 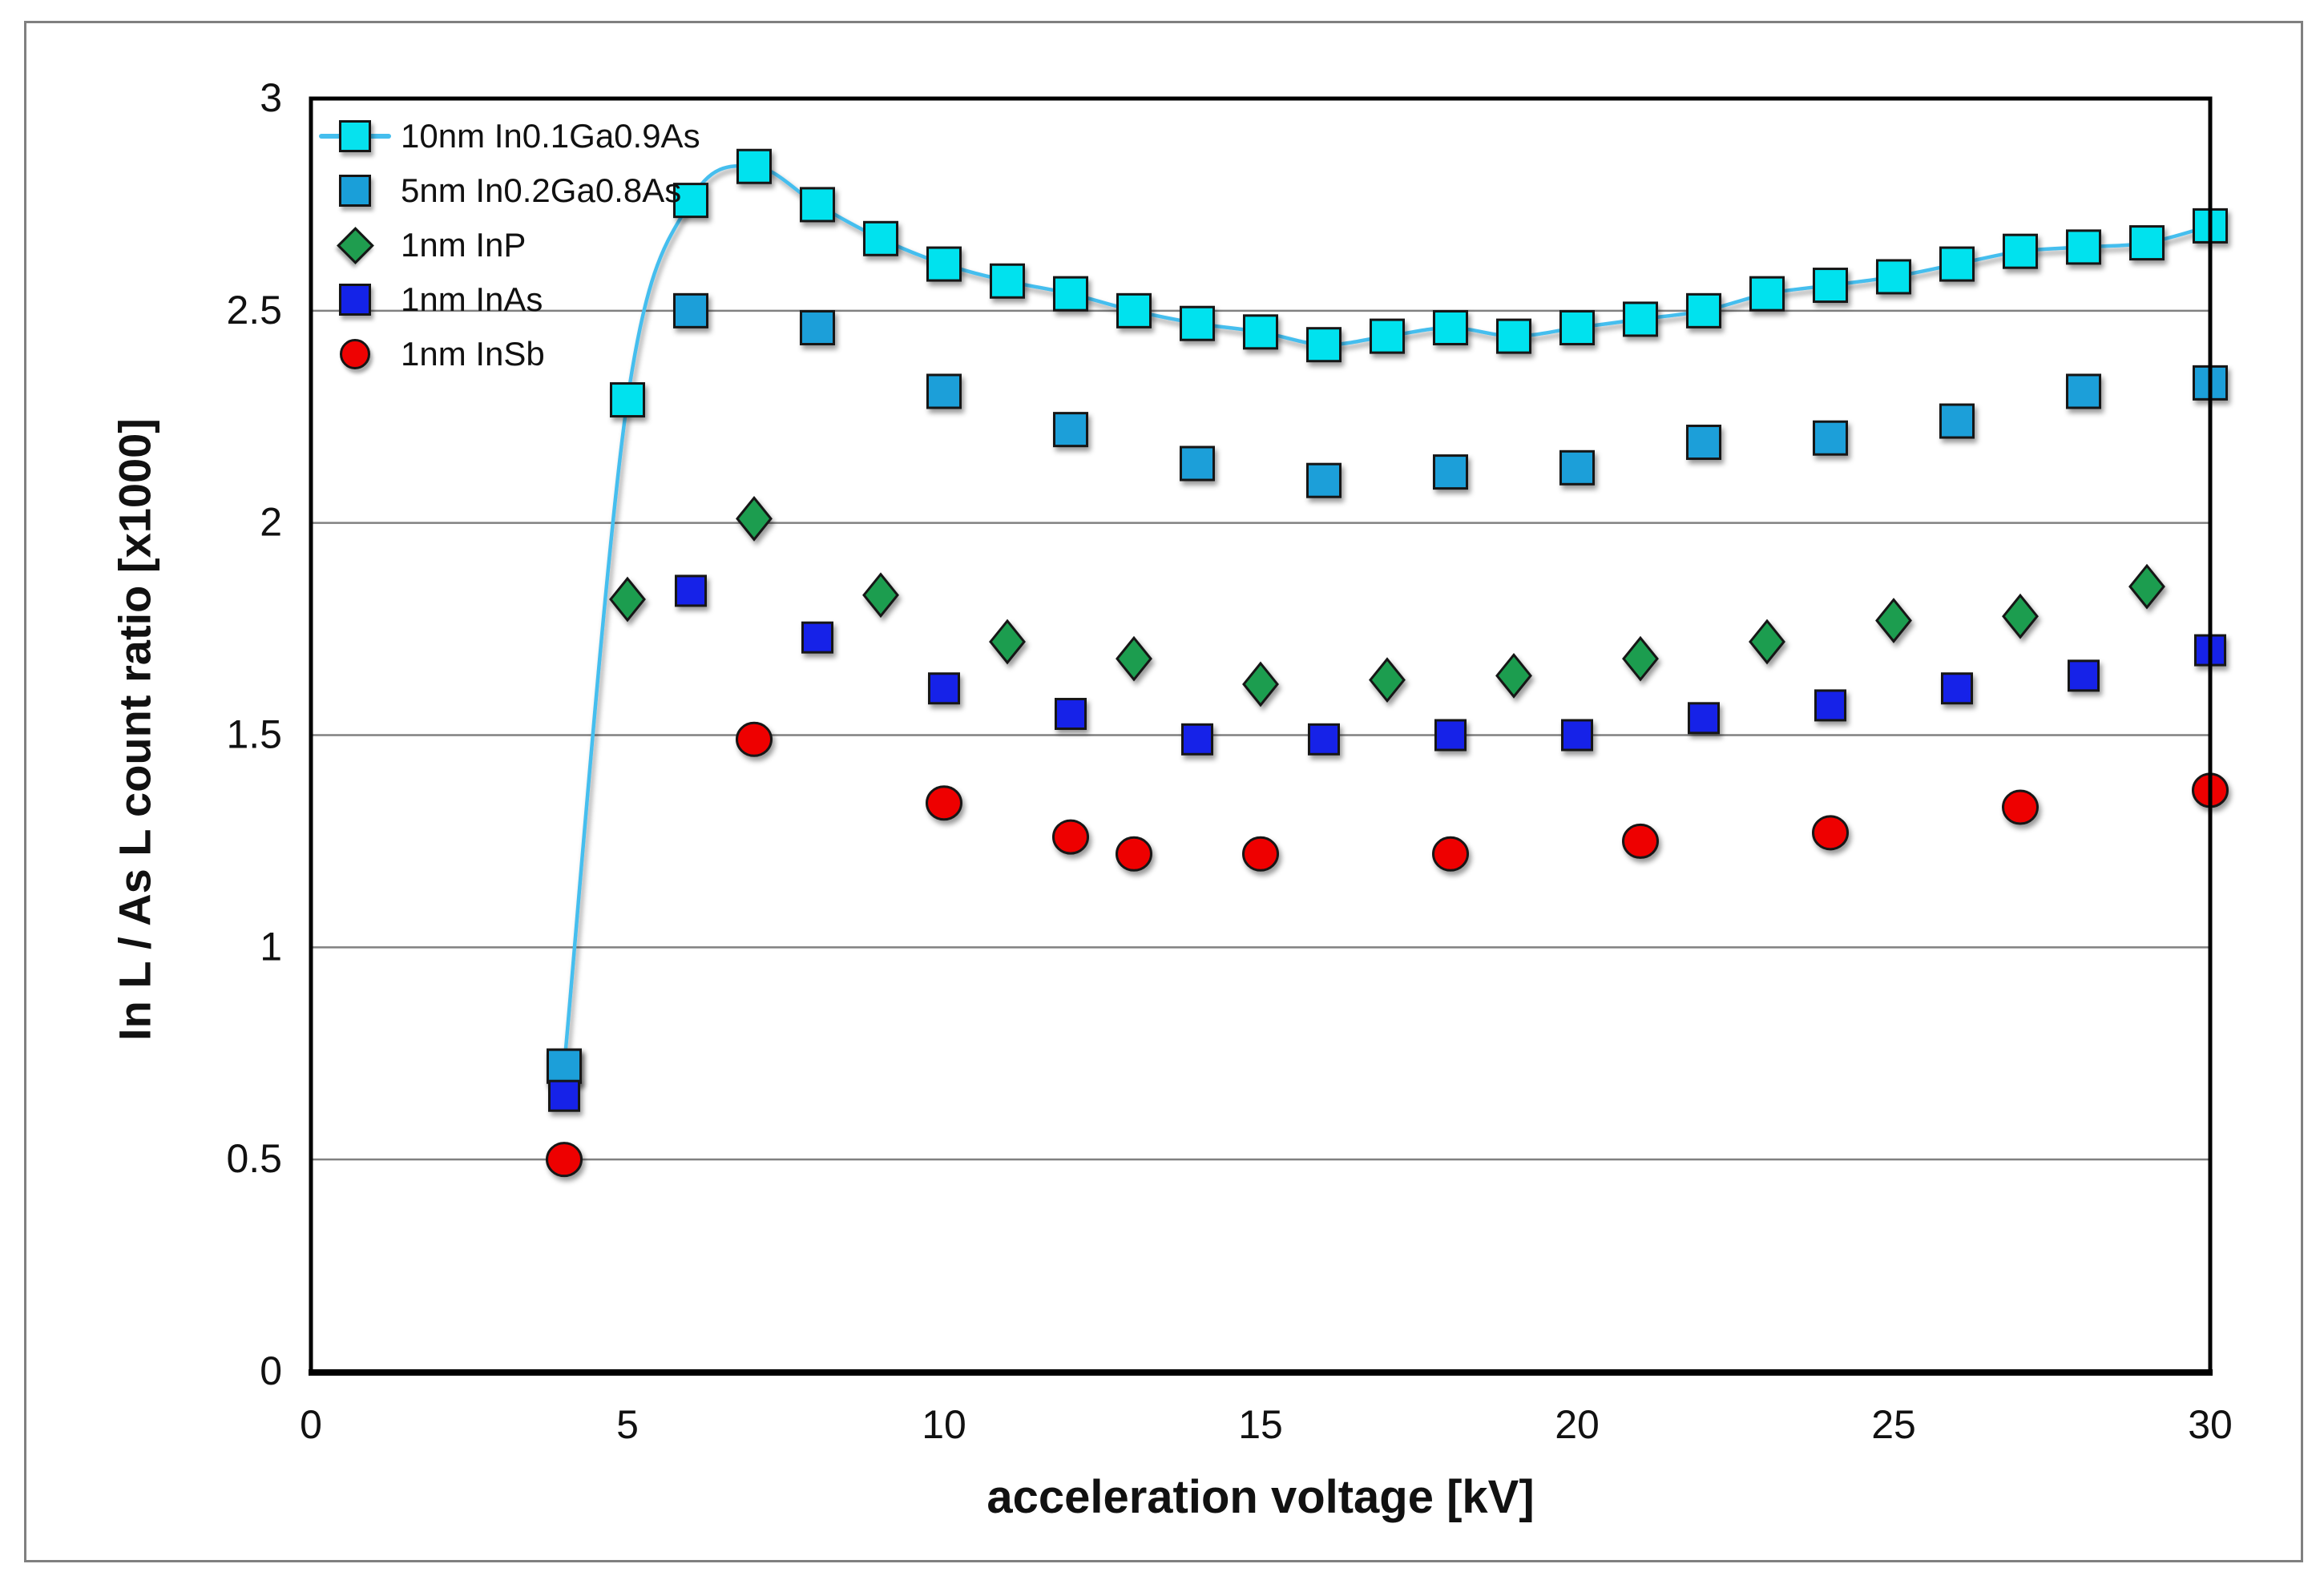 What do you see at coordinates (271, 97) in the screenshot?
I see `y-tick-label-3: 3` at bounding box center [271, 97].